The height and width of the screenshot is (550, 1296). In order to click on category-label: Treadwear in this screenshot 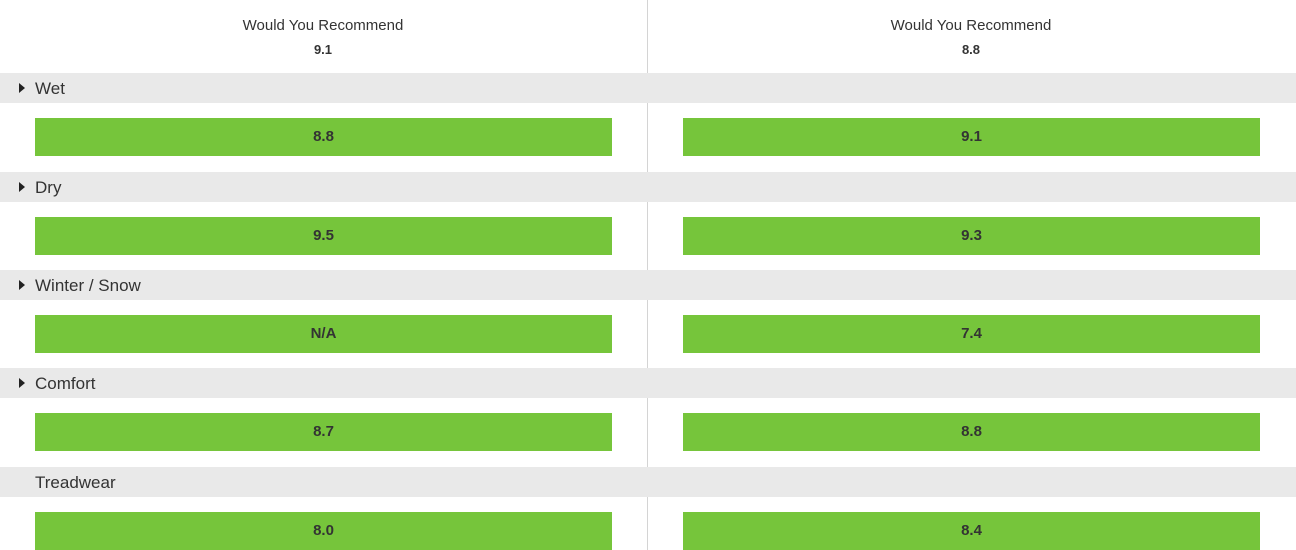, I will do `click(75, 482)`.